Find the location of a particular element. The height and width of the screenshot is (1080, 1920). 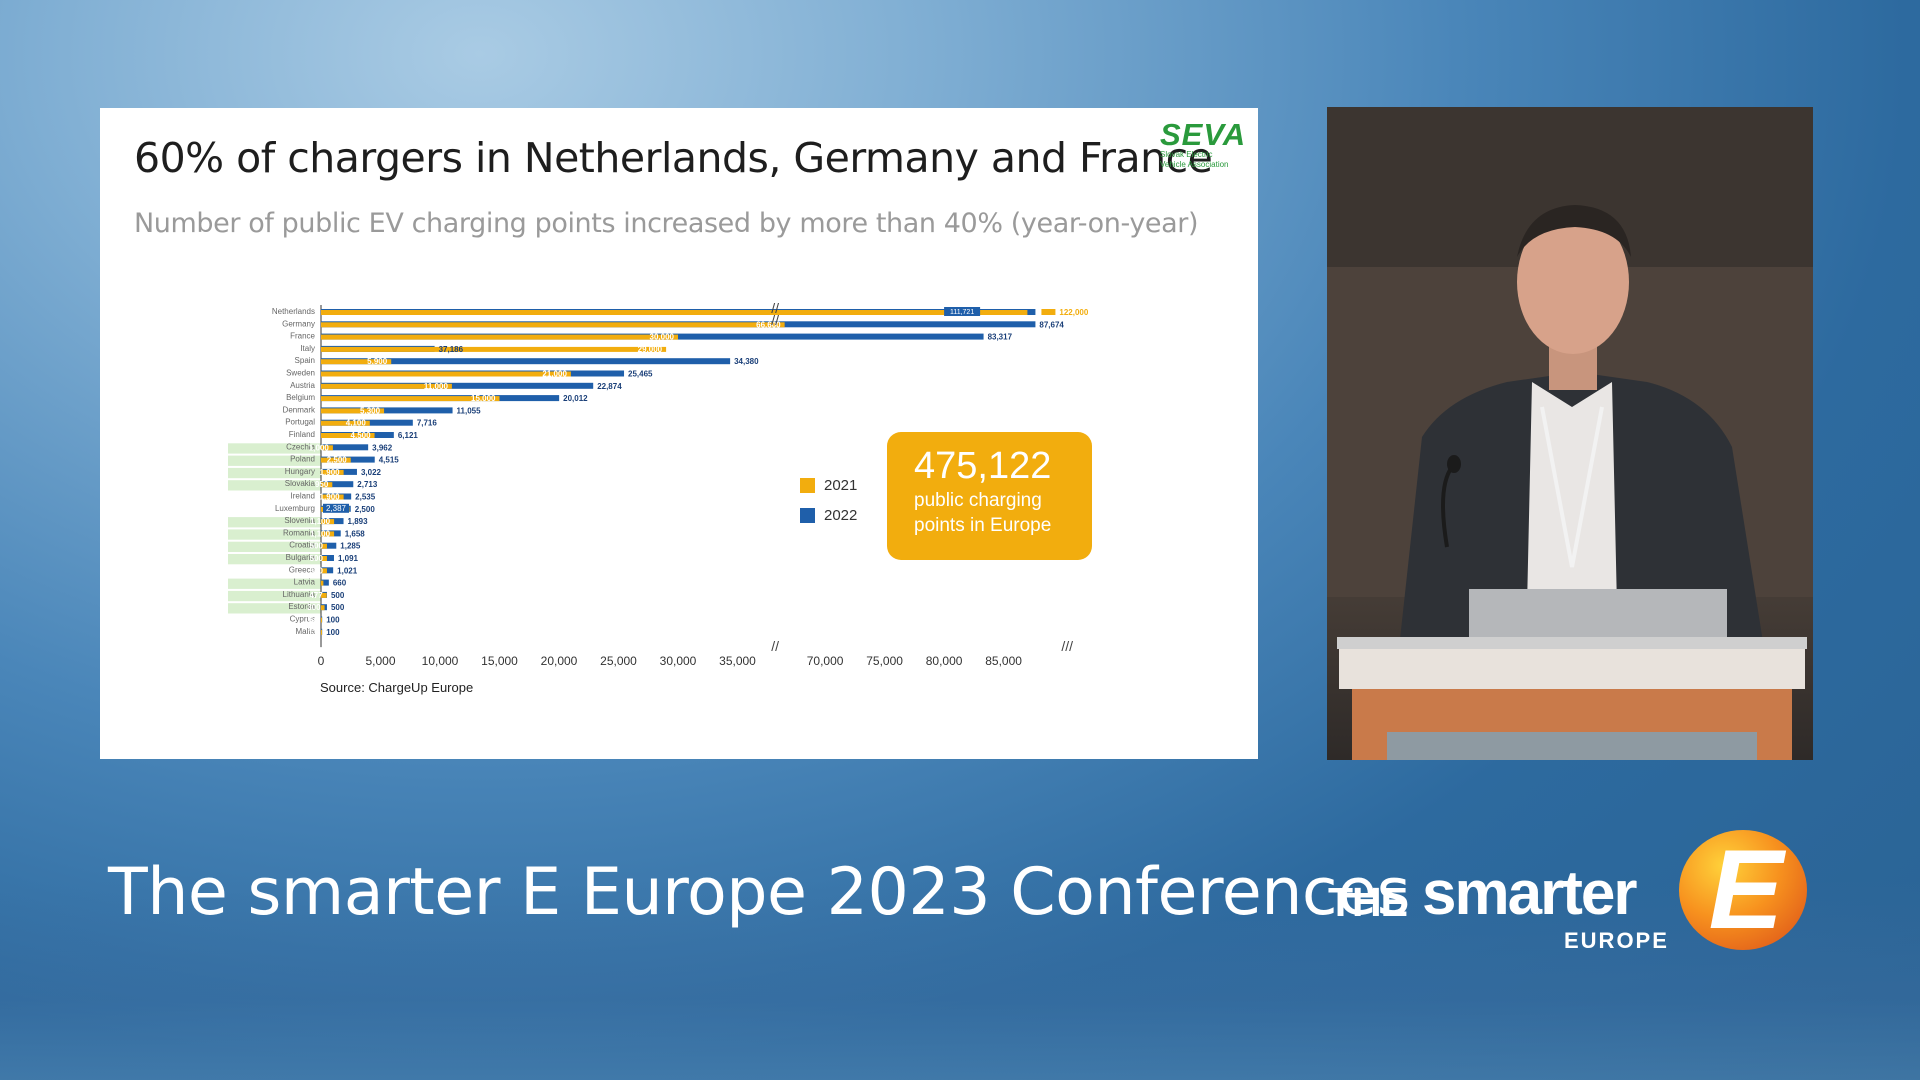

seva-logo: SEVA Slovak Electric Vehicle Association is located at coordinates (1205, 144).